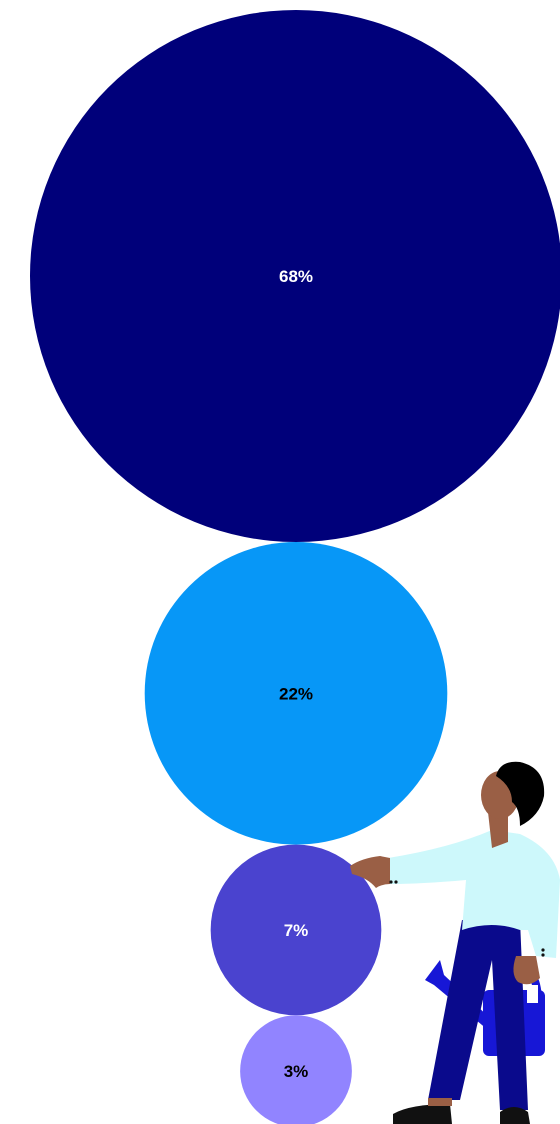  I want to click on person-illustration, so click(455, 942).